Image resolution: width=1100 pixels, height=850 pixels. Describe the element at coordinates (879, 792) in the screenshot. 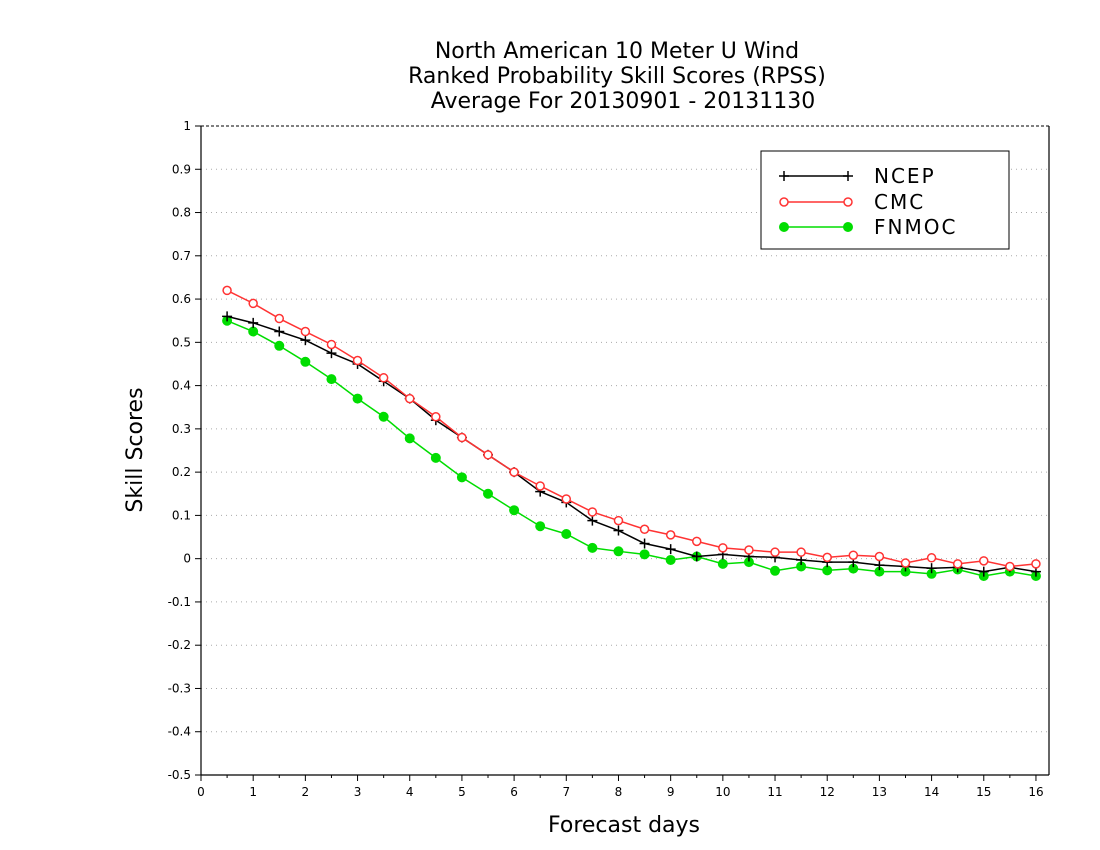

I see `x-tick-label: 13` at that location.